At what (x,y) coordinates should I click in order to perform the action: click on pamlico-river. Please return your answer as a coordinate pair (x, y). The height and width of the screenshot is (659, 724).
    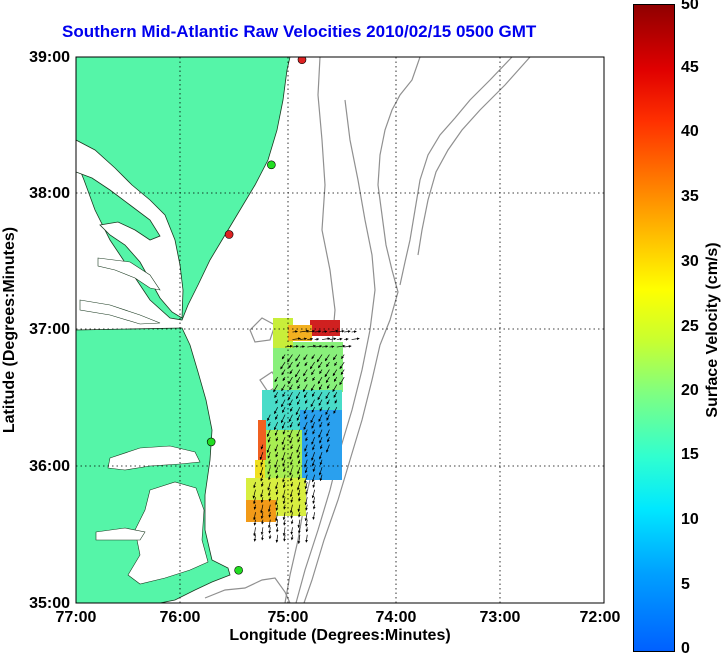
    Looking at the image, I should click on (120, 534).